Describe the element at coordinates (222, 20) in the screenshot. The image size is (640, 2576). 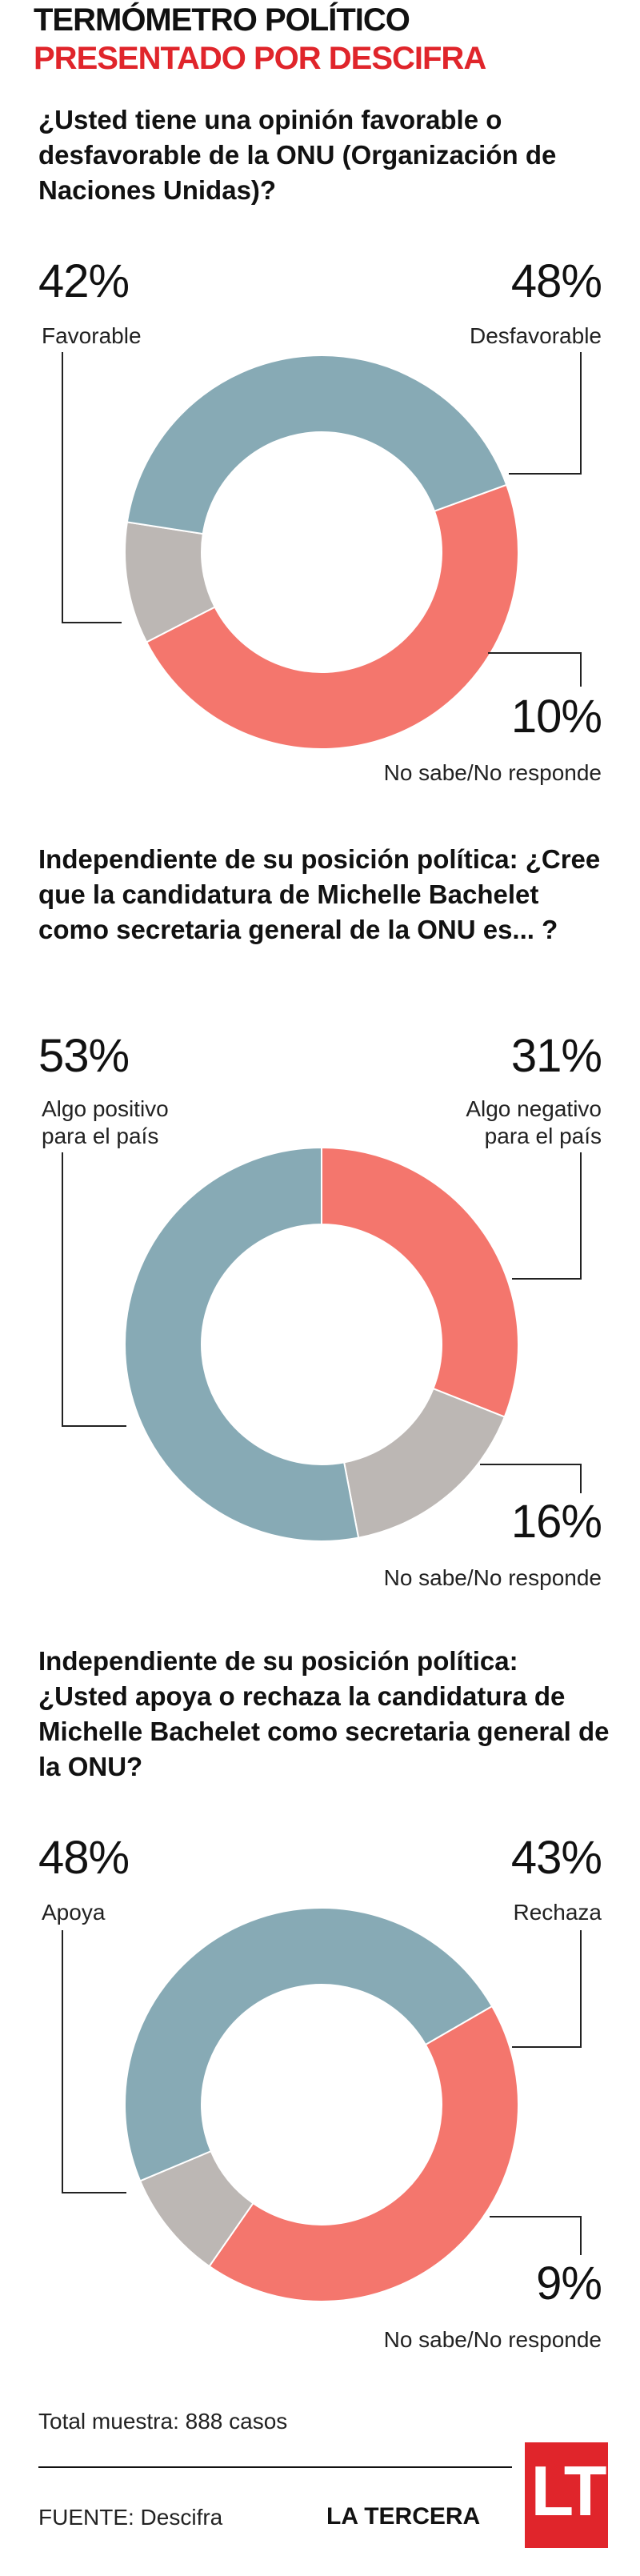
I see `page-title: TERMÓMETRO POLÍTICO` at that location.